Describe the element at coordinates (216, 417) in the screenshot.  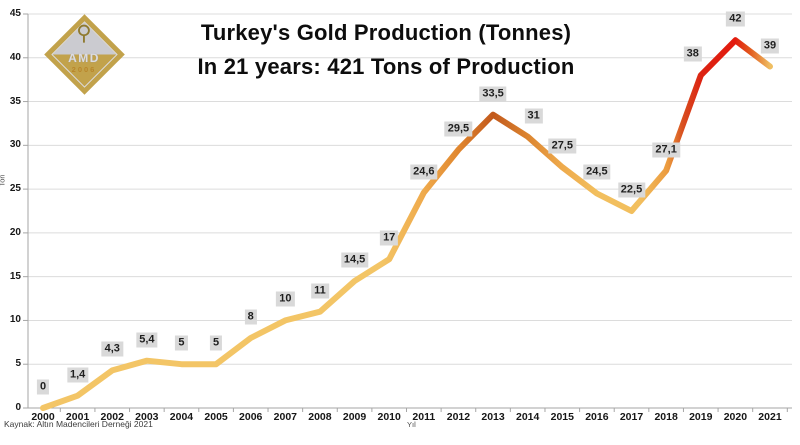
I see `x-tick-label-2005: 2005` at that location.